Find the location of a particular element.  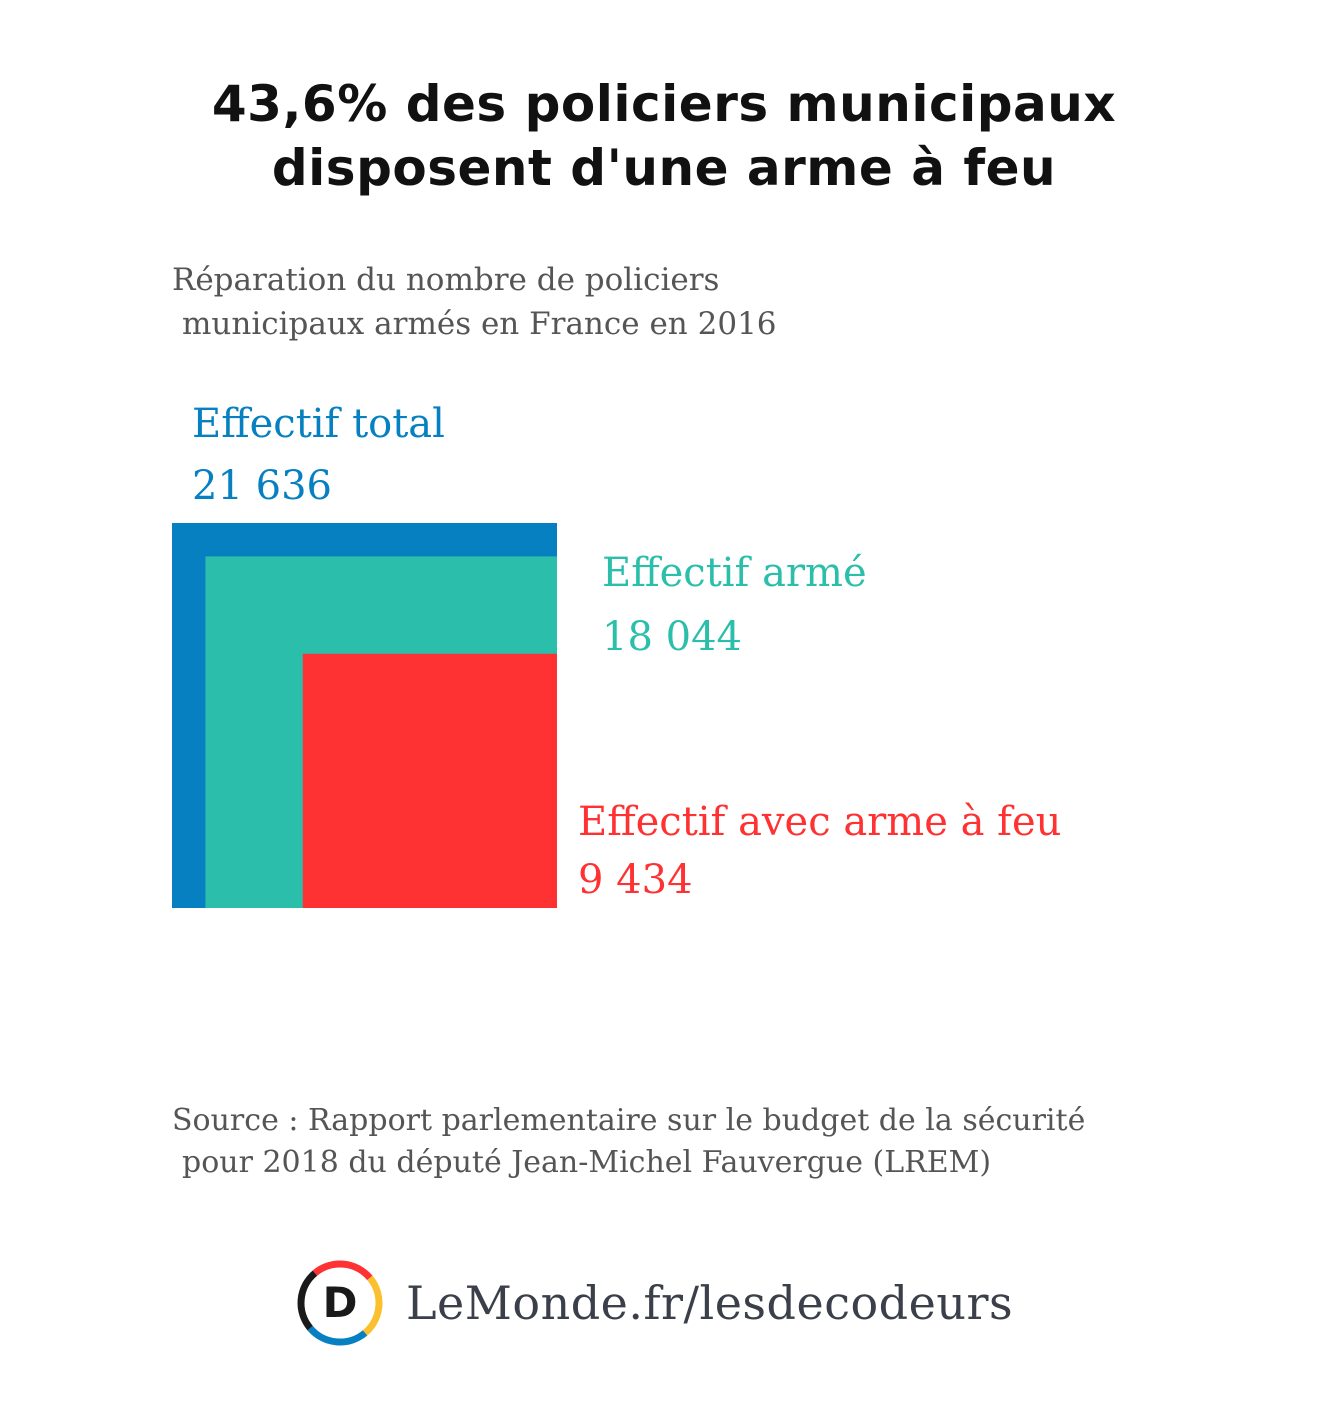

arc-red-segment is located at coordinates (342, 1270).